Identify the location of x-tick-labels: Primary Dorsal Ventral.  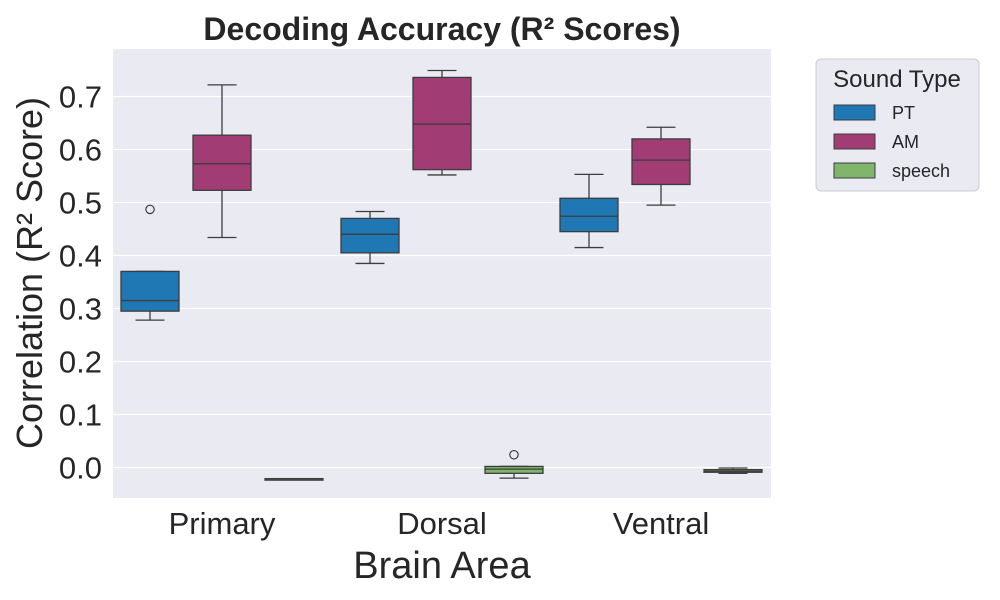
(439, 523).